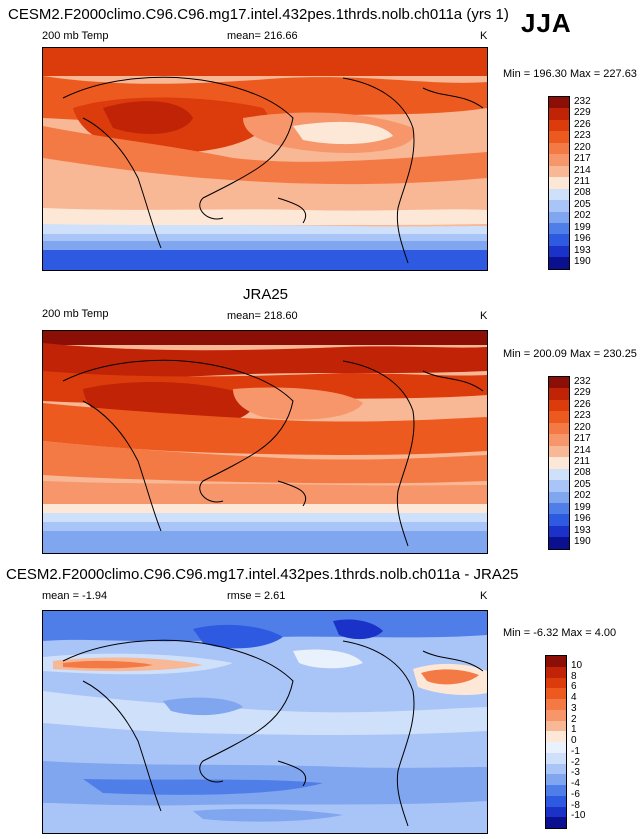 The width and height of the screenshot is (642, 839). What do you see at coordinates (546, 23) in the screenshot?
I see `season-label: JJA` at bounding box center [546, 23].